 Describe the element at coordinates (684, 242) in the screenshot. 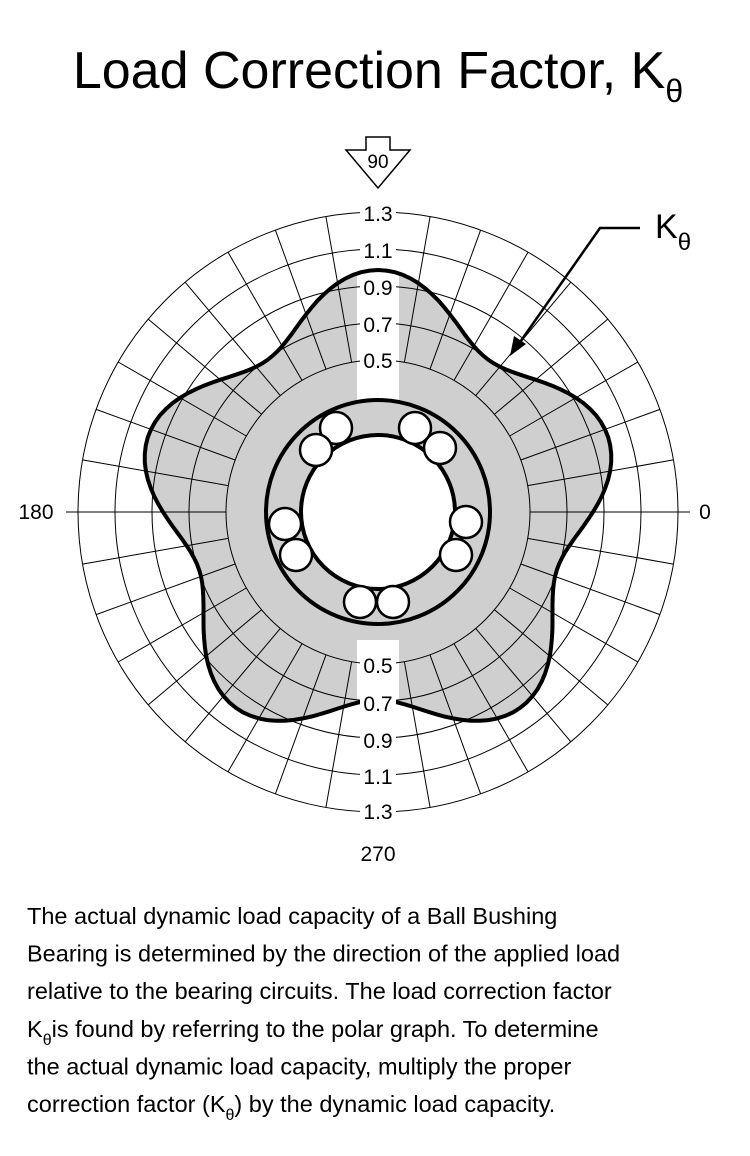

I see `curve-label-subscript: θ` at that location.